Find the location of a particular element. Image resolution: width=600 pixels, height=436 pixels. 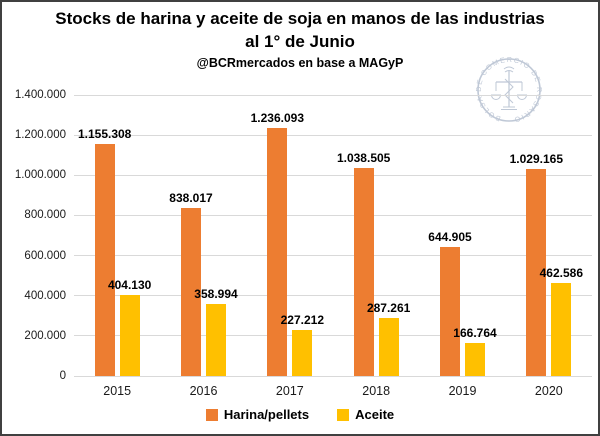

bar-value-label: 1.029.165 is located at coordinates (536, 159).